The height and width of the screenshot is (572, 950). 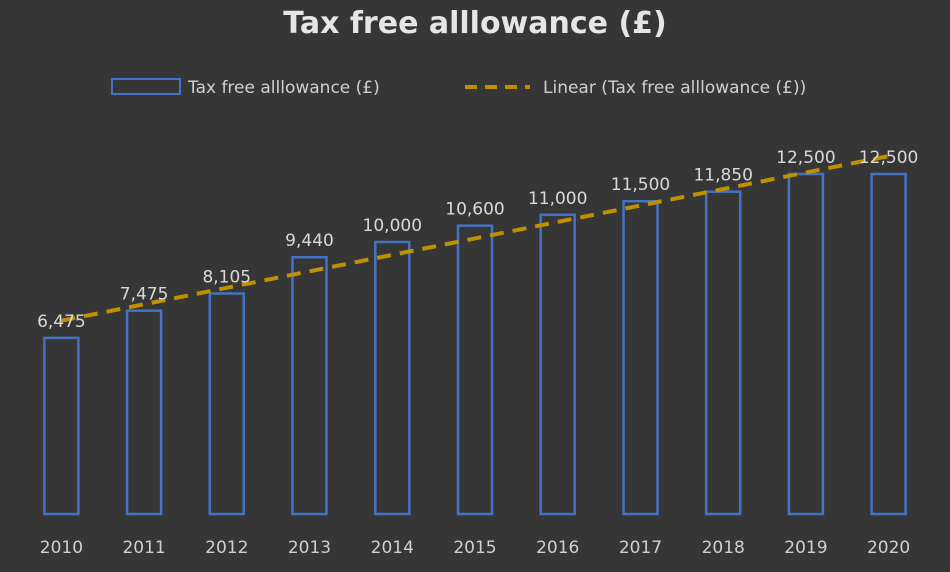 I want to click on data-label-2019: 12,500, so click(x=805, y=158).